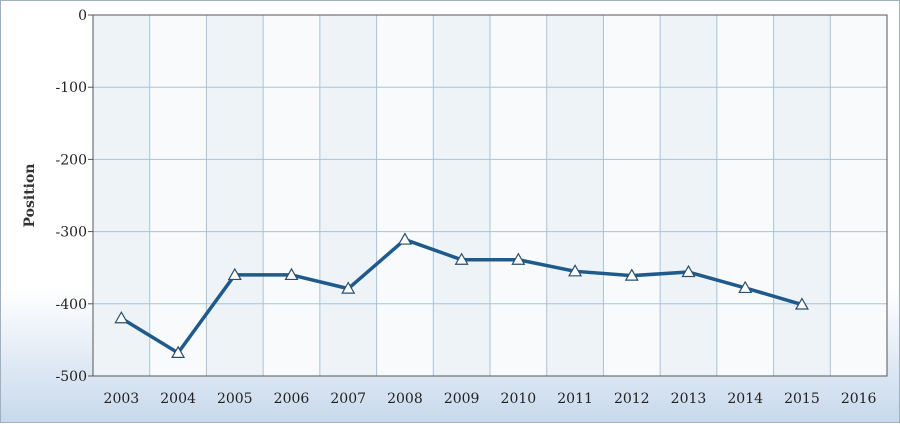  Describe the element at coordinates (292, 399) in the screenshot. I see `x-tick-label: 2006` at that location.